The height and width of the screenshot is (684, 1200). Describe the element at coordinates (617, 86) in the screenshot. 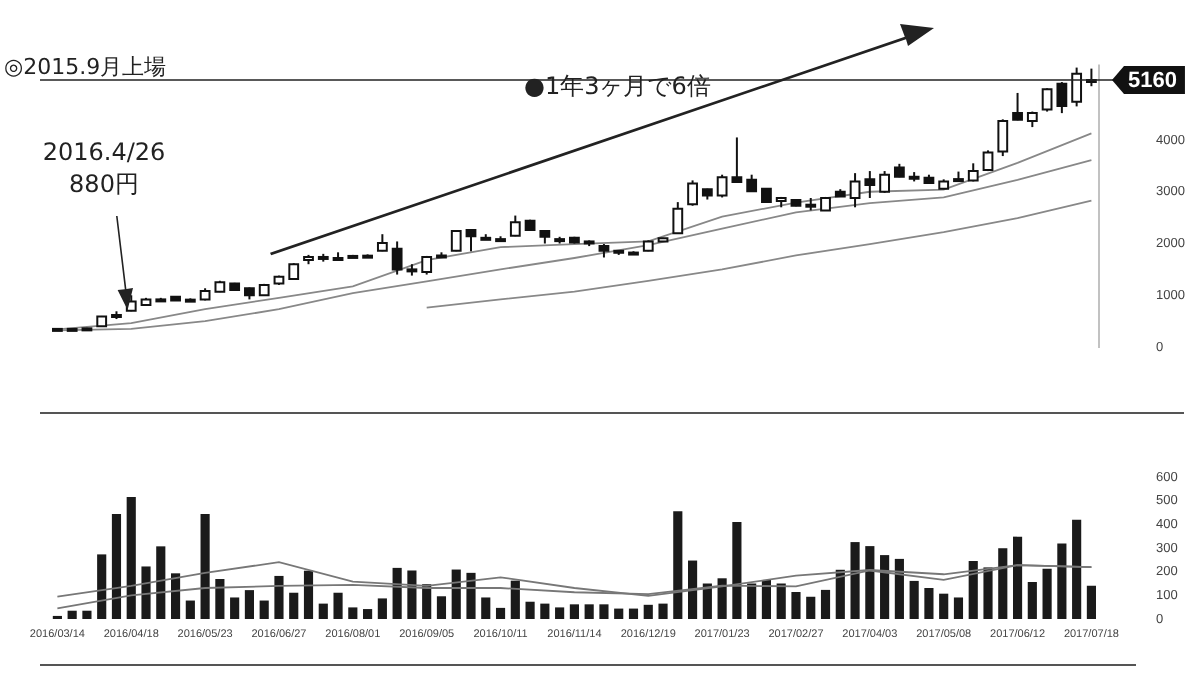

I see `annotation: ●1年3ヶ月で6倍` at that location.